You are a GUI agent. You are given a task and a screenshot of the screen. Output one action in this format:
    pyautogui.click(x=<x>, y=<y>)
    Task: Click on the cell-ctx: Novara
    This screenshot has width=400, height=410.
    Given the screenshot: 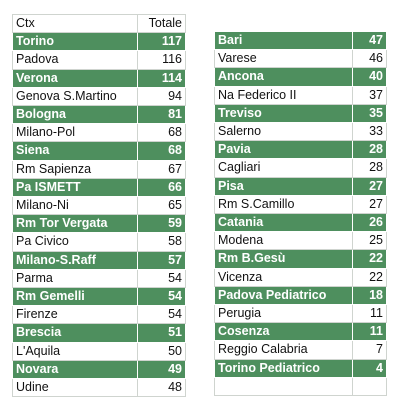 What is the action you would take?
    pyautogui.click(x=75, y=369)
    